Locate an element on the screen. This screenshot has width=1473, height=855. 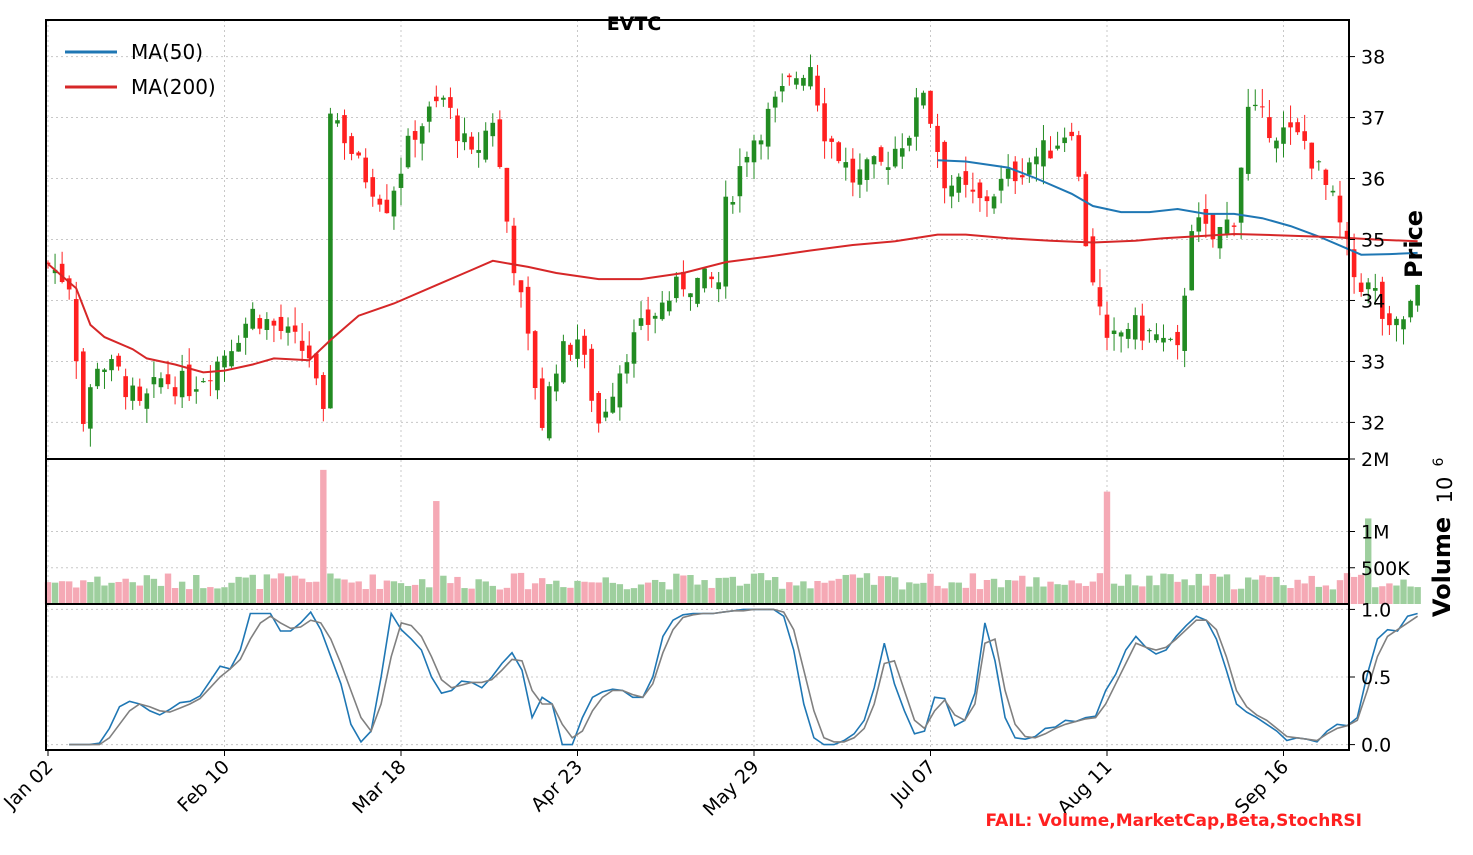
legend-label-ma200: MA(200) is located at coordinates (173, 87).